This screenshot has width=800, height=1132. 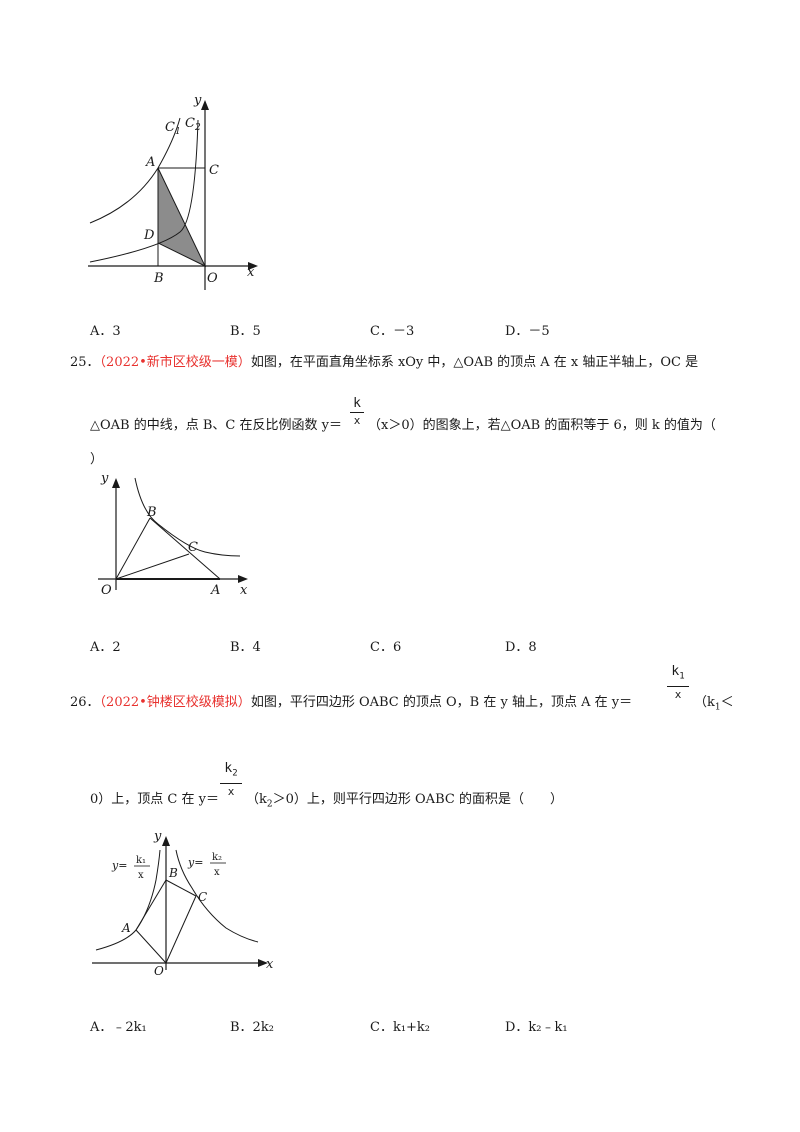 I want to click on q26-fraction2: k2 x, so click(x=231, y=779).